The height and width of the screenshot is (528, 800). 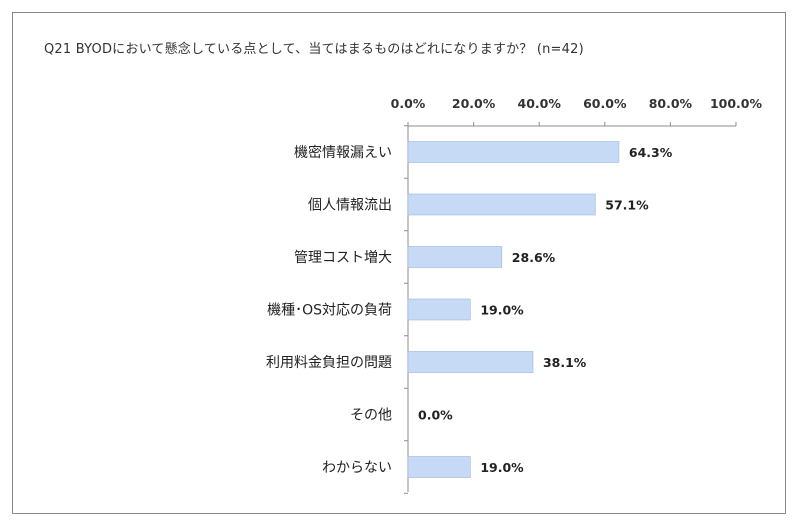 What do you see at coordinates (474, 103) in the screenshot?
I see `x-tick-label: 20.0%` at bounding box center [474, 103].